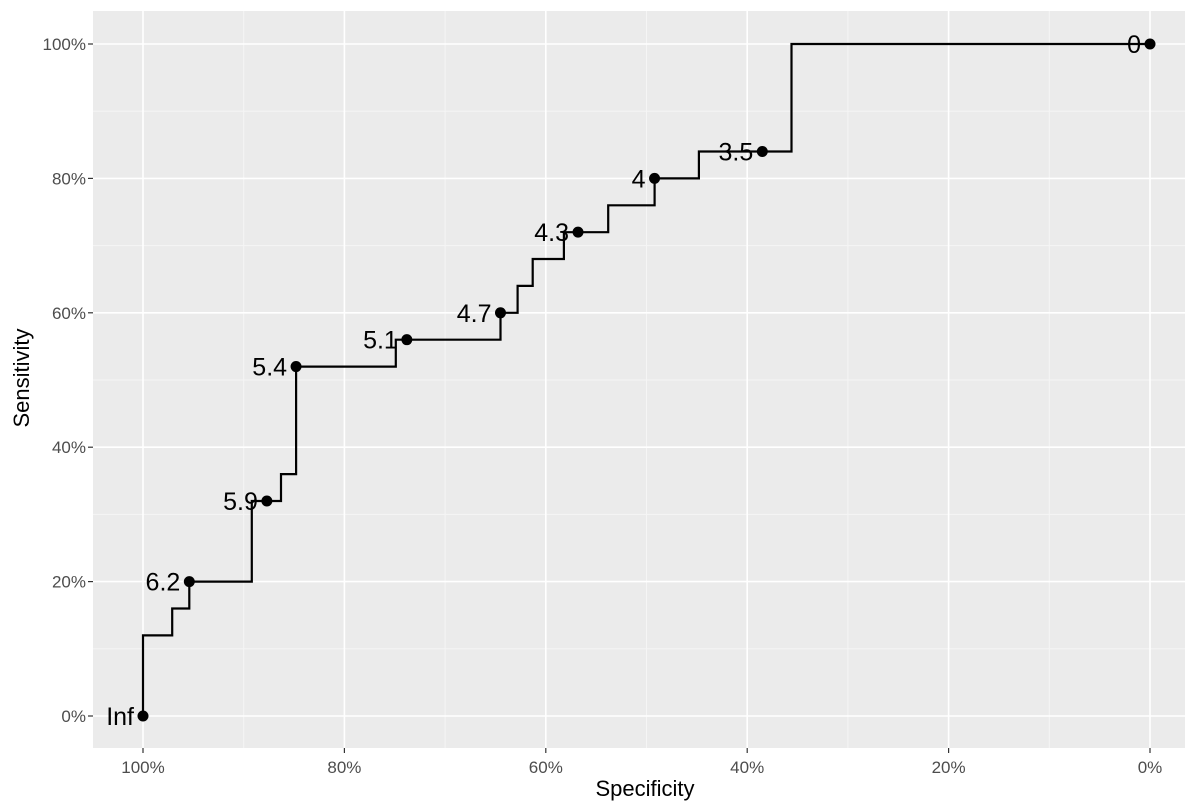 This screenshot has width=1186, height=802. Describe the element at coordinates (641, 762) in the screenshot. I see `x-axis-ticks: 100% 80% 60% 40% 20% 0%` at that location.